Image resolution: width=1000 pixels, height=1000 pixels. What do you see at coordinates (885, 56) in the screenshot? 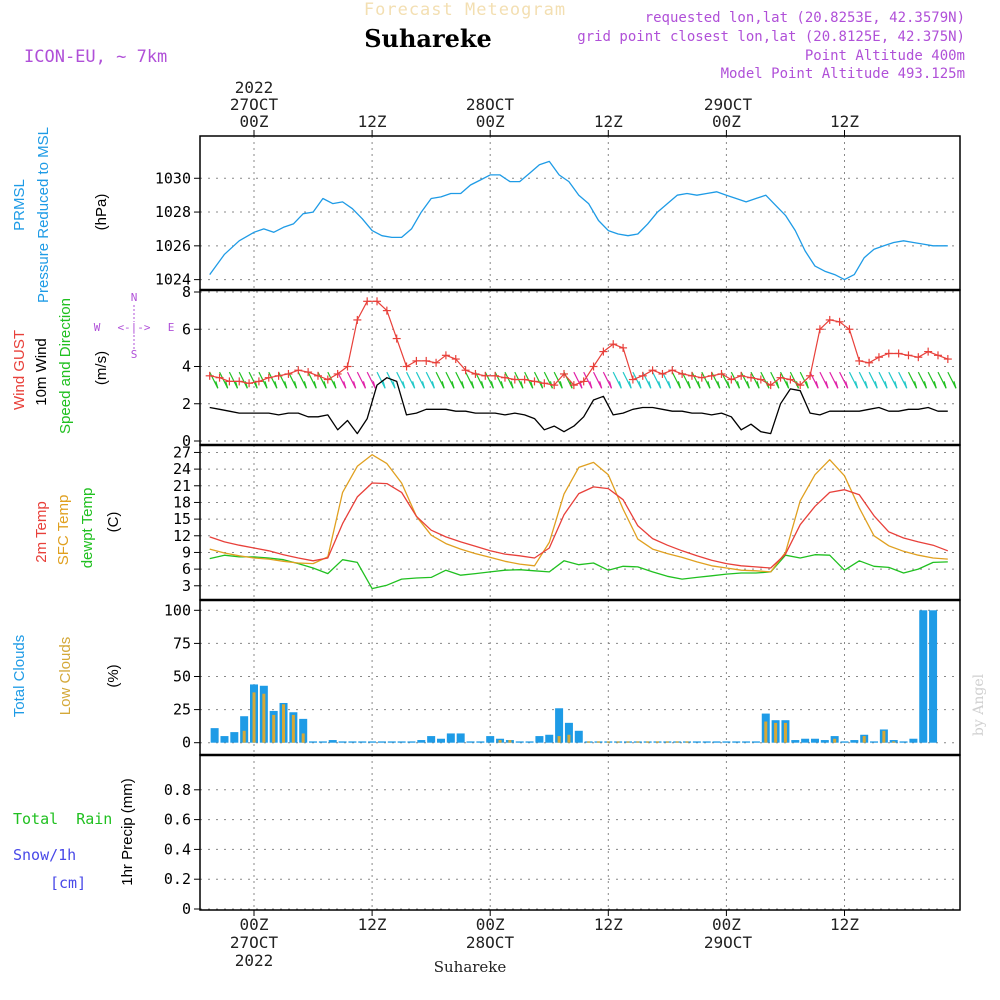
I see `point-altitude: Point Altitude 400m` at bounding box center [885, 56].